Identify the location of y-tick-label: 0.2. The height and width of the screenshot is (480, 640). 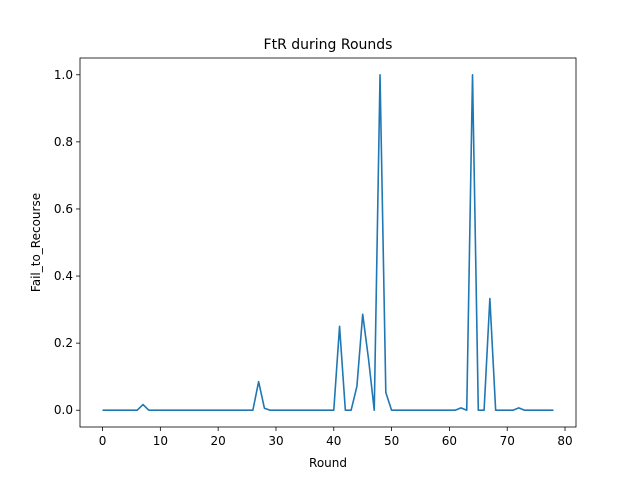
(63, 343).